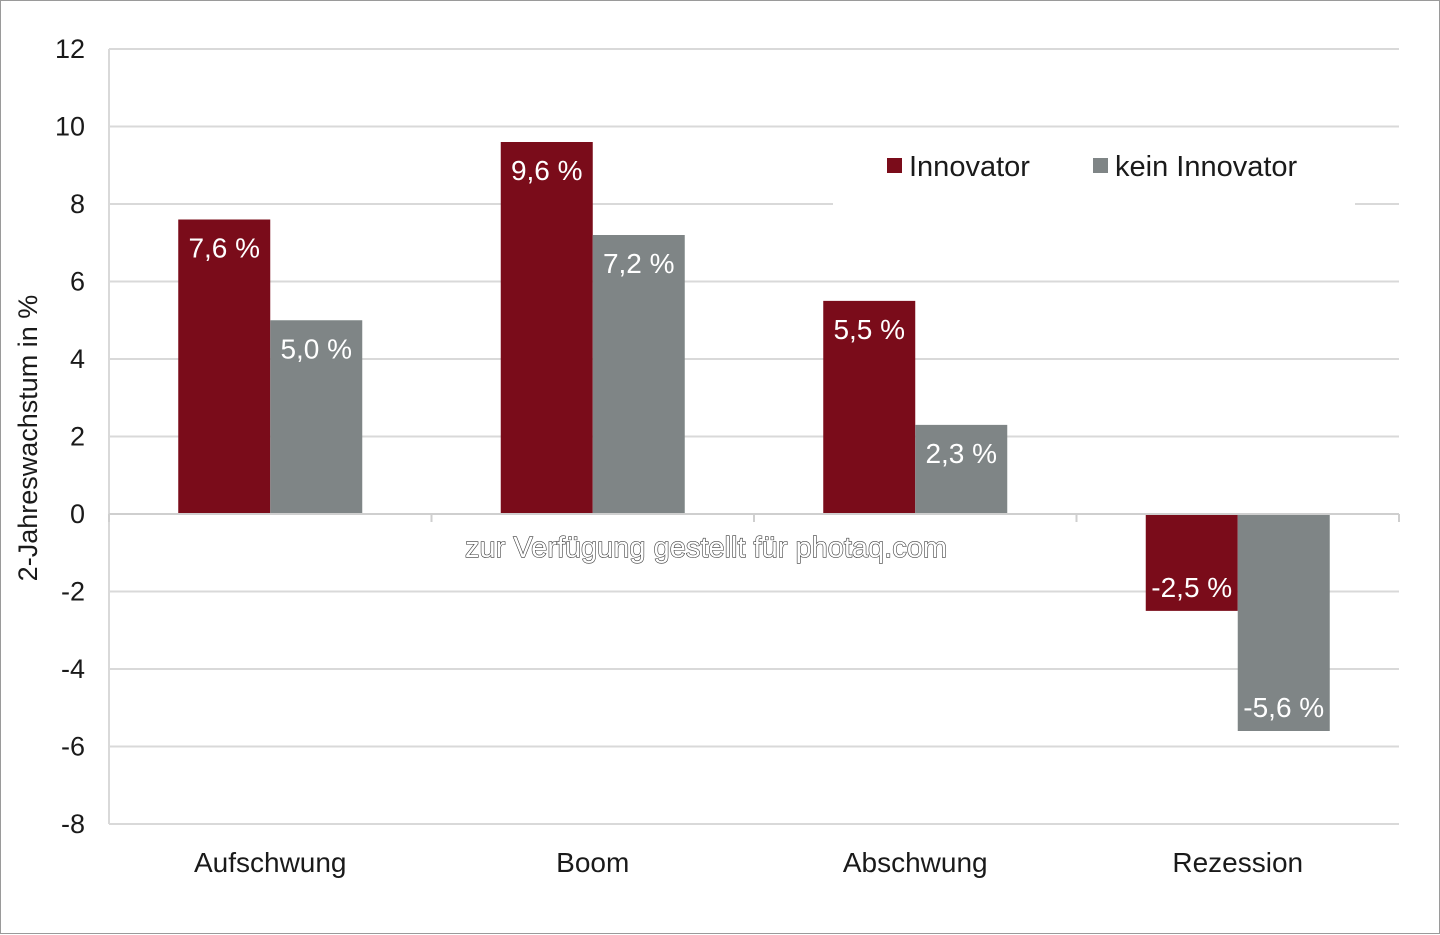 This screenshot has width=1440, height=935. I want to click on y-tick-label: -2, so click(73, 592).